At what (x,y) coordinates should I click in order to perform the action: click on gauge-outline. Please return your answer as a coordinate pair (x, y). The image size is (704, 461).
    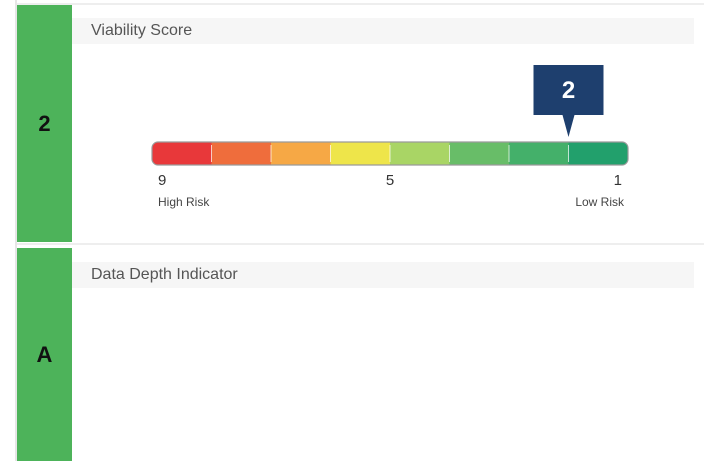
    Looking at the image, I should click on (390, 153).